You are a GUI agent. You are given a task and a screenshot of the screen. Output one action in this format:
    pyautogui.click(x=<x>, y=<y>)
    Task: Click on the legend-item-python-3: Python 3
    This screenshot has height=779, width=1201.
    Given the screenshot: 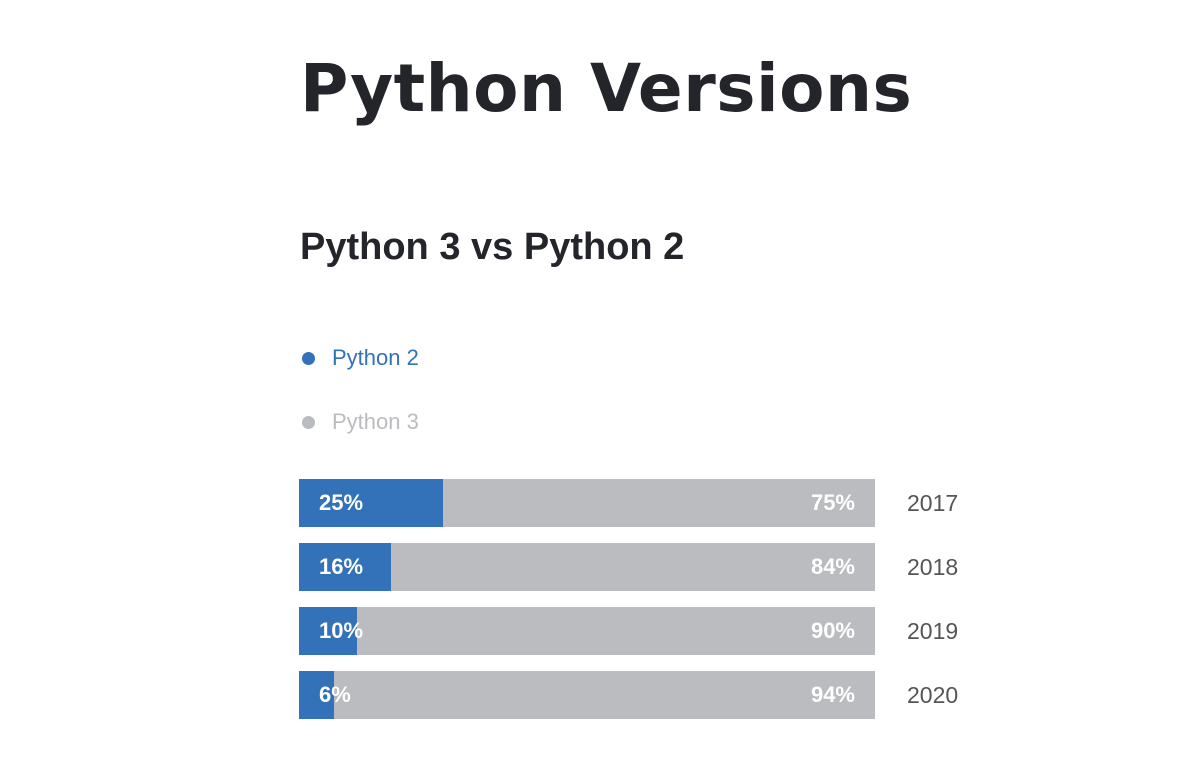 What is the action you would take?
    pyautogui.click(x=359, y=422)
    